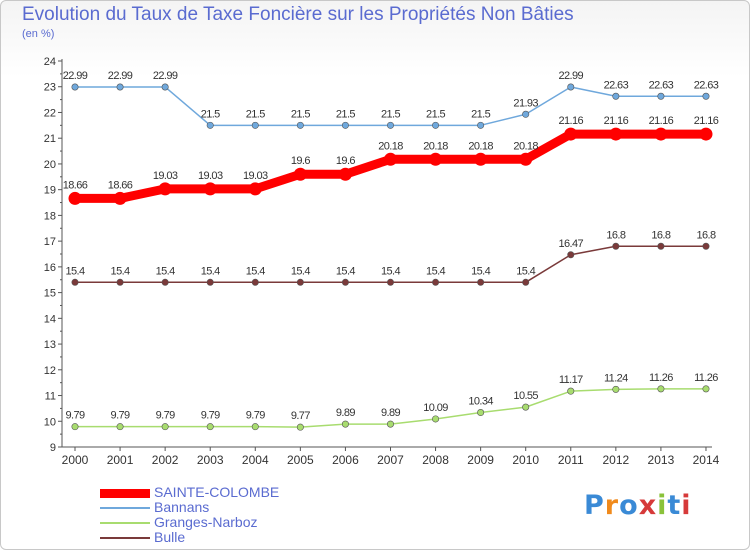 The image size is (750, 550). What do you see at coordinates (525, 396) in the screenshot?
I see `data-label: 10.55` at bounding box center [525, 396].